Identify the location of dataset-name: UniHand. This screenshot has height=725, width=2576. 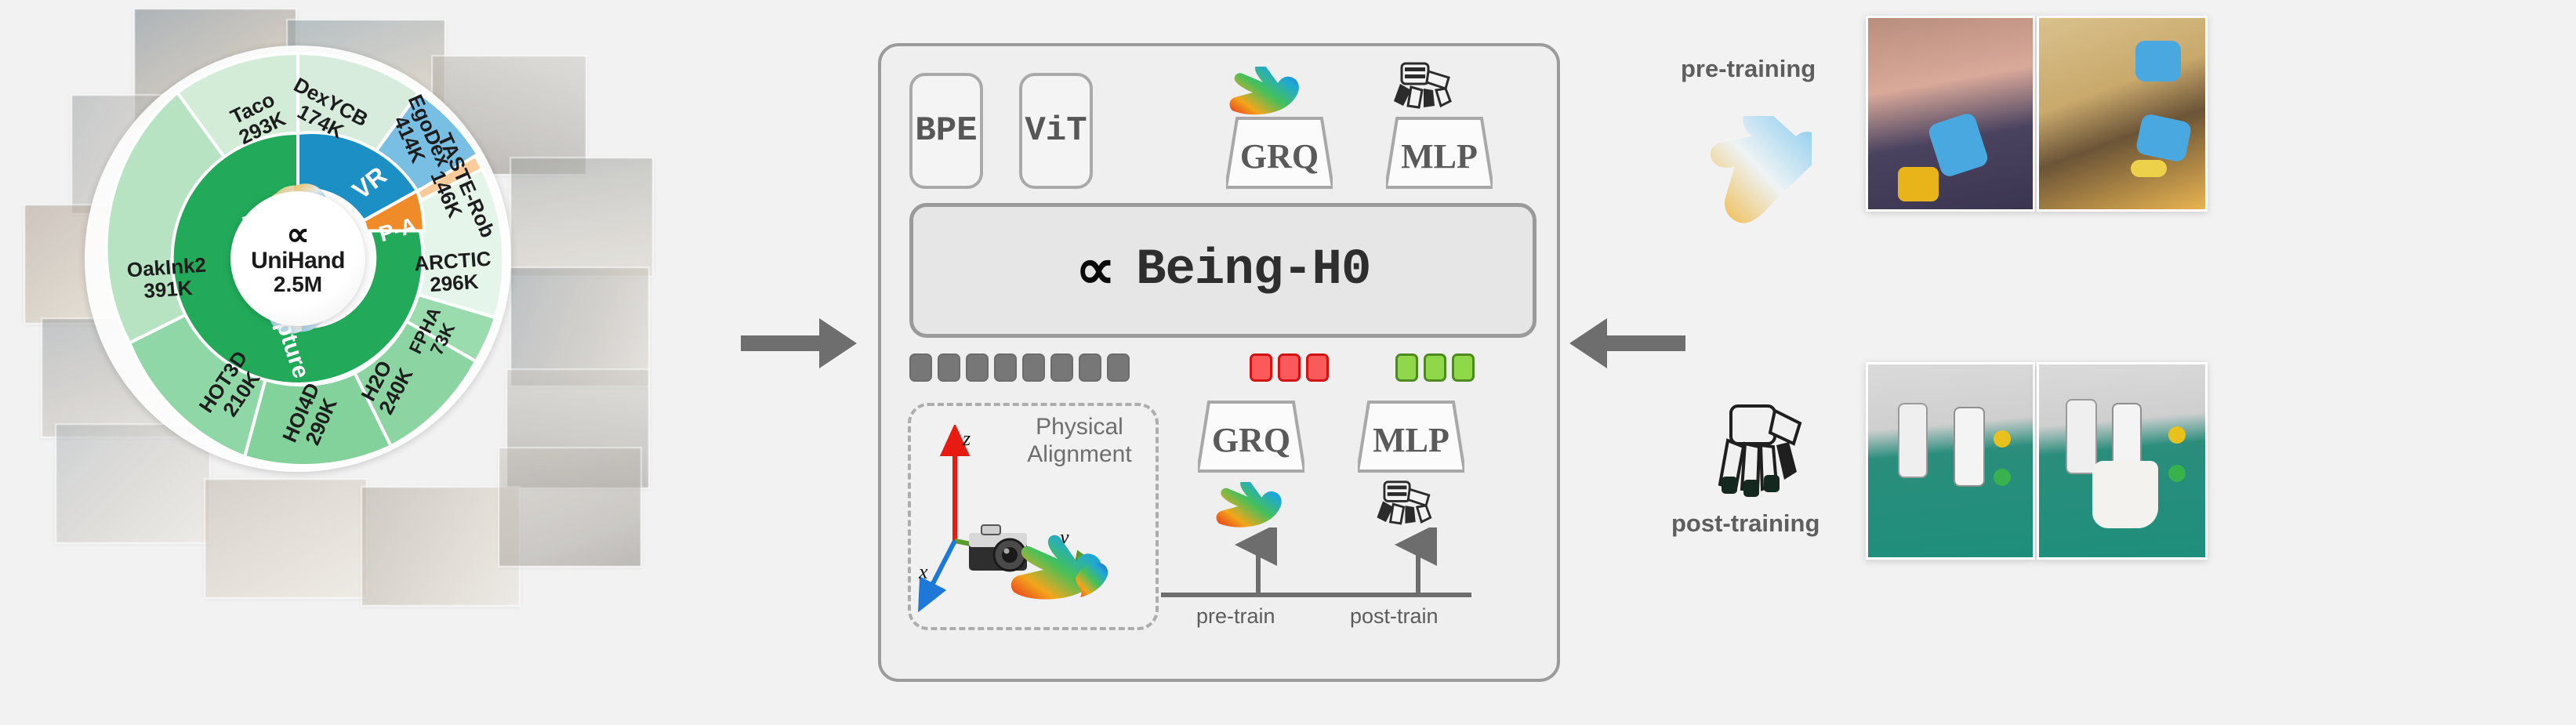
(298, 260).